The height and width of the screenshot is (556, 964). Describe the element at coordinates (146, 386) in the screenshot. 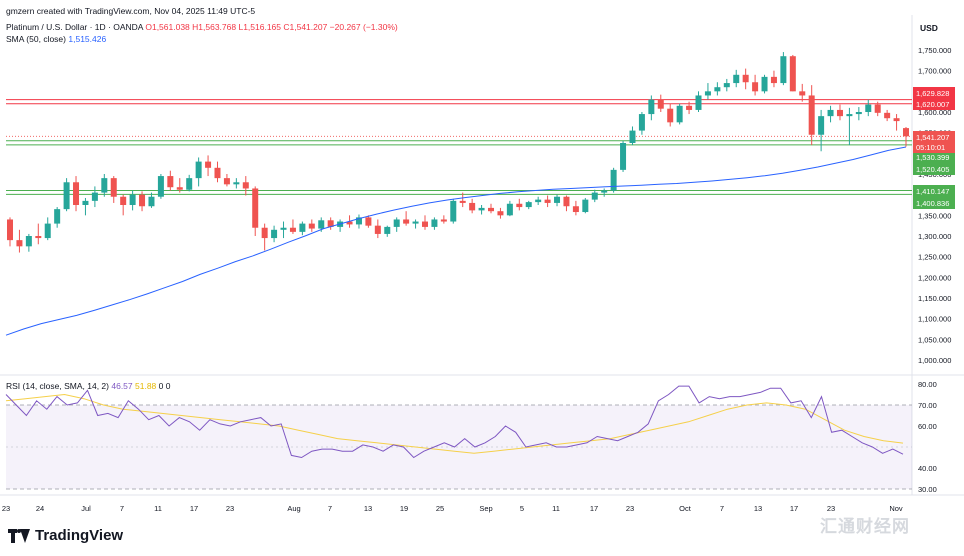

I see `rsi-sma-value: 51.88` at that location.